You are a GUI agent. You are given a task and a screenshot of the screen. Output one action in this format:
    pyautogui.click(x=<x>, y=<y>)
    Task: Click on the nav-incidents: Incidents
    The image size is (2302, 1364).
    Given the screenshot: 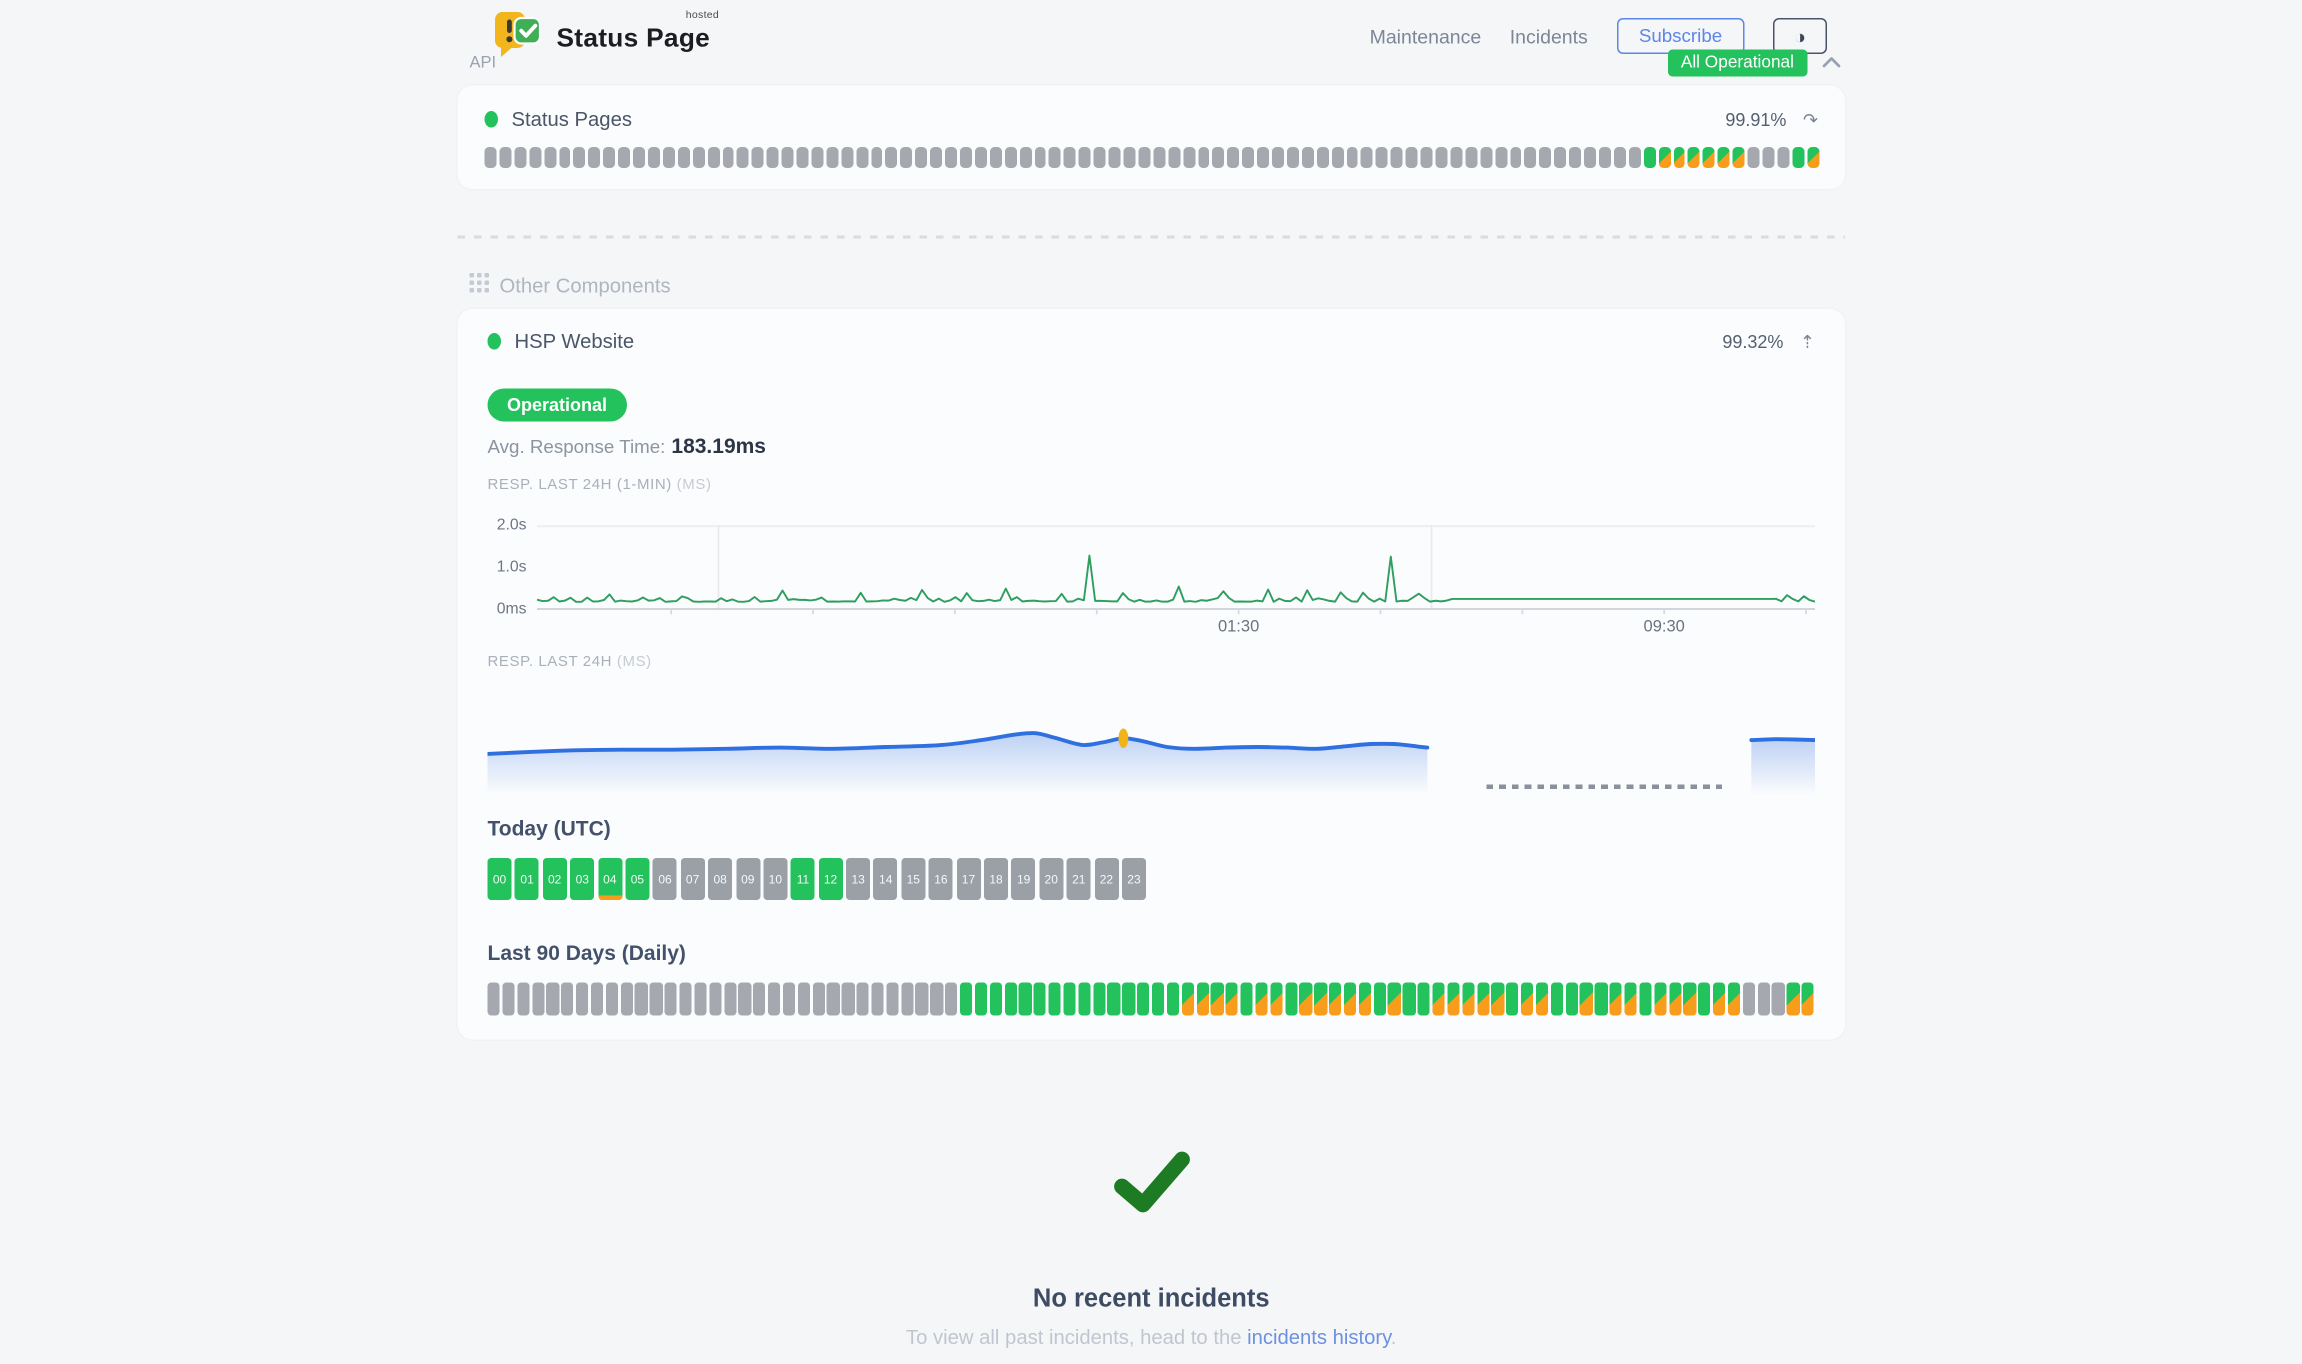 What is the action you would take?
    pyautogui.click(x=1548, y=36)
    